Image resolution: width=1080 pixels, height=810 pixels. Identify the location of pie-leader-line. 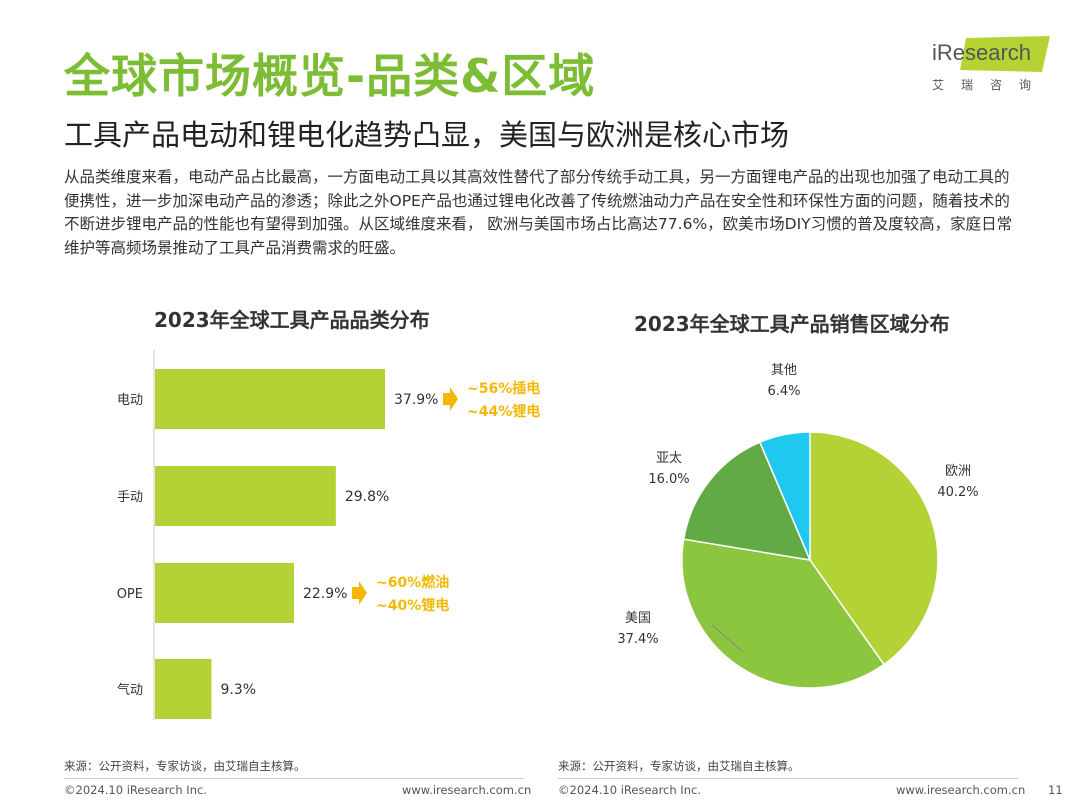
(727, 638).